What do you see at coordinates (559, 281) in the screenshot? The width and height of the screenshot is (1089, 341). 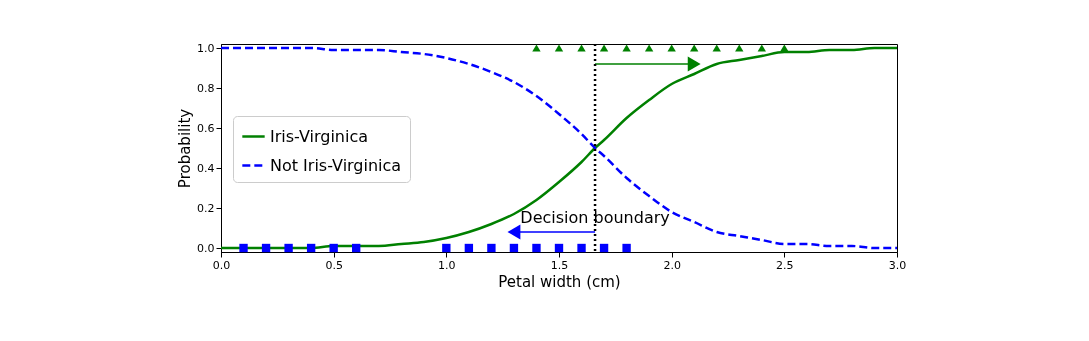 I see `x-axis-title: Petal width (cm)` at bounding box center [559, 281].